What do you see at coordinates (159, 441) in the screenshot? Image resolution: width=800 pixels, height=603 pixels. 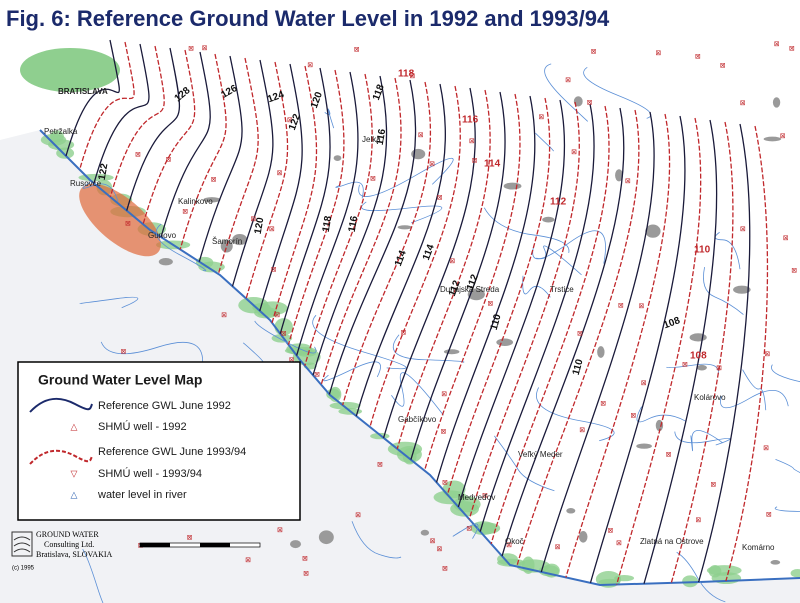 I see `legend-box` at bounding box center [159, 441].